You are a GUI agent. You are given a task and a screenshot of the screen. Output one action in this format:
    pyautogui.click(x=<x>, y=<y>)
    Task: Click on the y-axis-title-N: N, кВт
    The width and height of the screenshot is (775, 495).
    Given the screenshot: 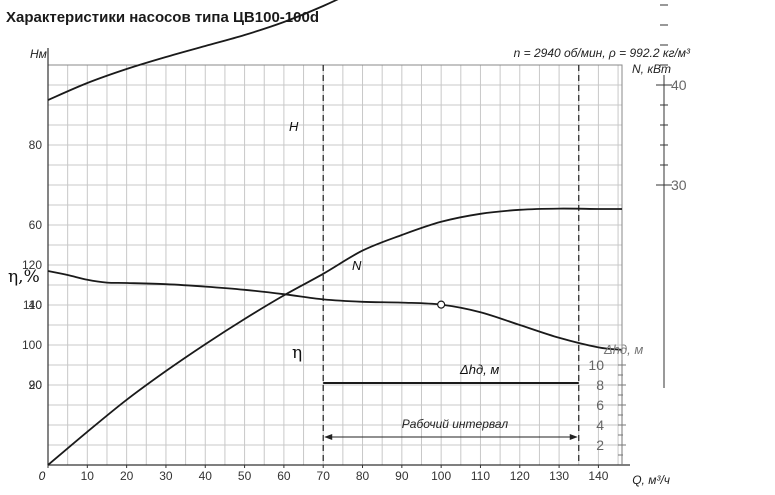 What is the action you would take?
    pyautogui.click(x=651, y=69)
    